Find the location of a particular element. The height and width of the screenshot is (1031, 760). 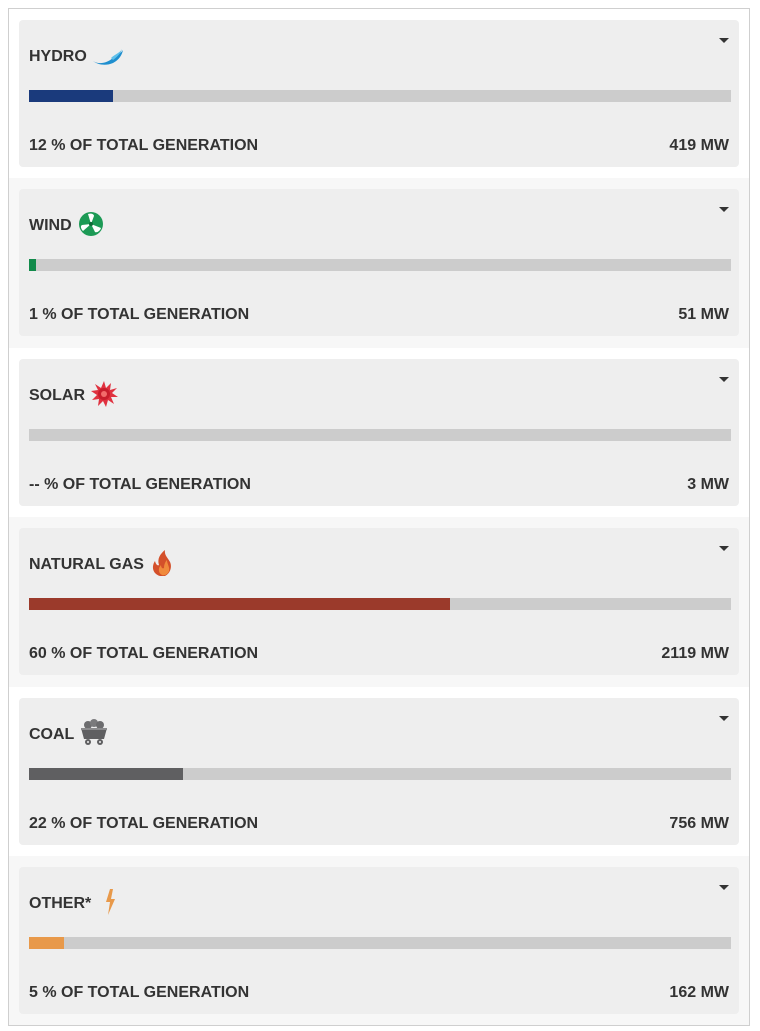

source-card: COAL 22 % OF TOT is located at coordinates (379, 771).